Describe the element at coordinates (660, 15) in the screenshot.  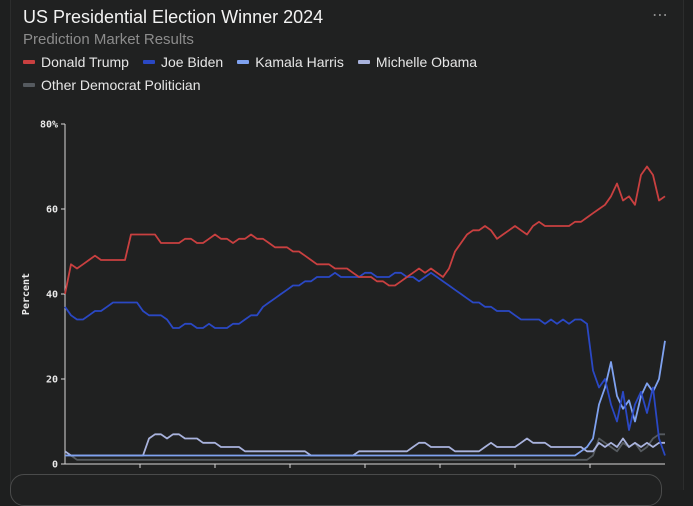
I see `more-options-icon: ⋯` at that location.